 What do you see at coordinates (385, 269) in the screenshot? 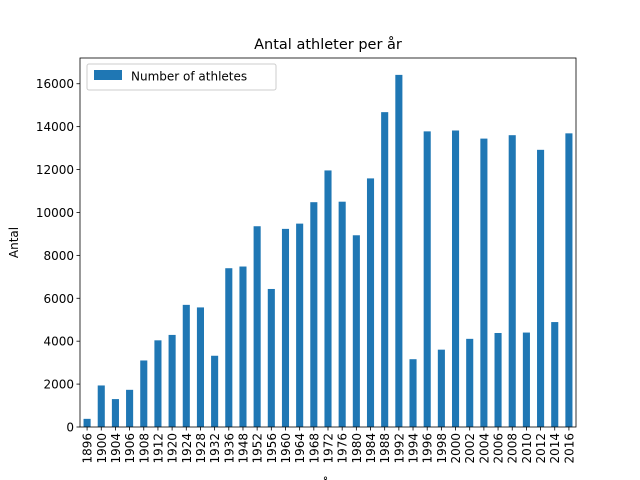
I see `bar-1988` at bounding box center [385, 269].